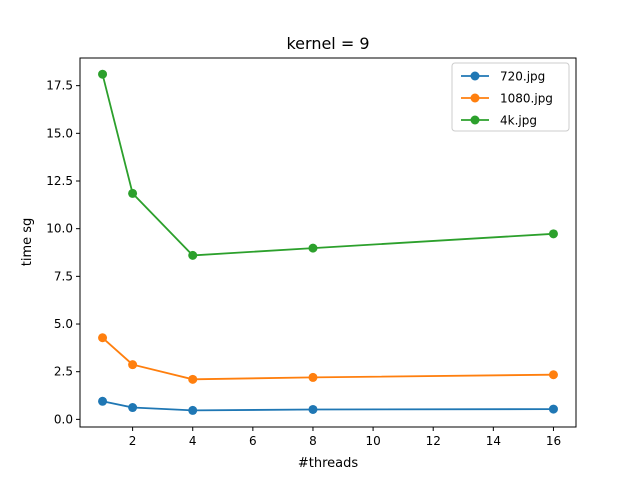 The image size is (640, 480). What do you see at coordinates (63, 324) in the screenshot?
I see `y-tick-label: 5.0` at bounding box center [63, 324].